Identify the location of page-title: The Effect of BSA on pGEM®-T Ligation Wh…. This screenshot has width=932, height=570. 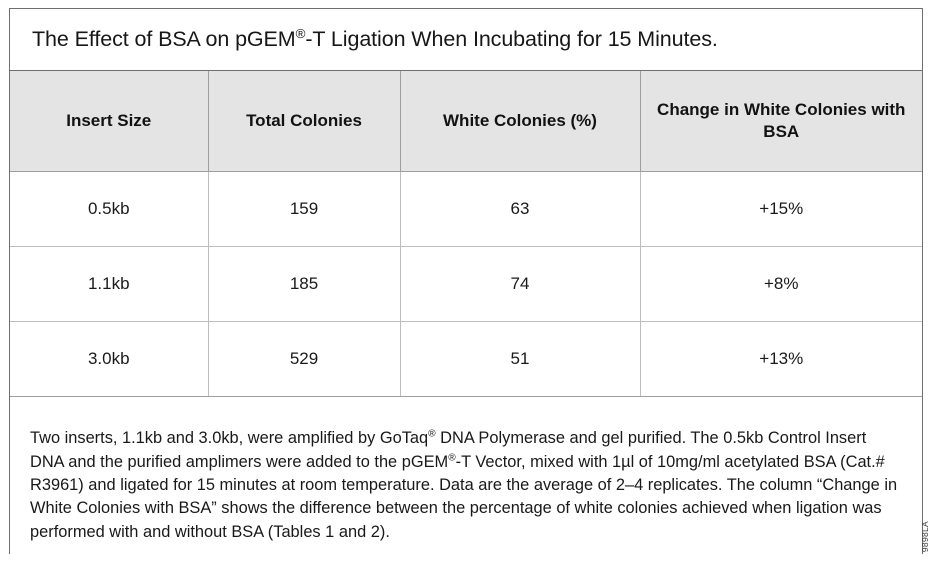
(375, 39).